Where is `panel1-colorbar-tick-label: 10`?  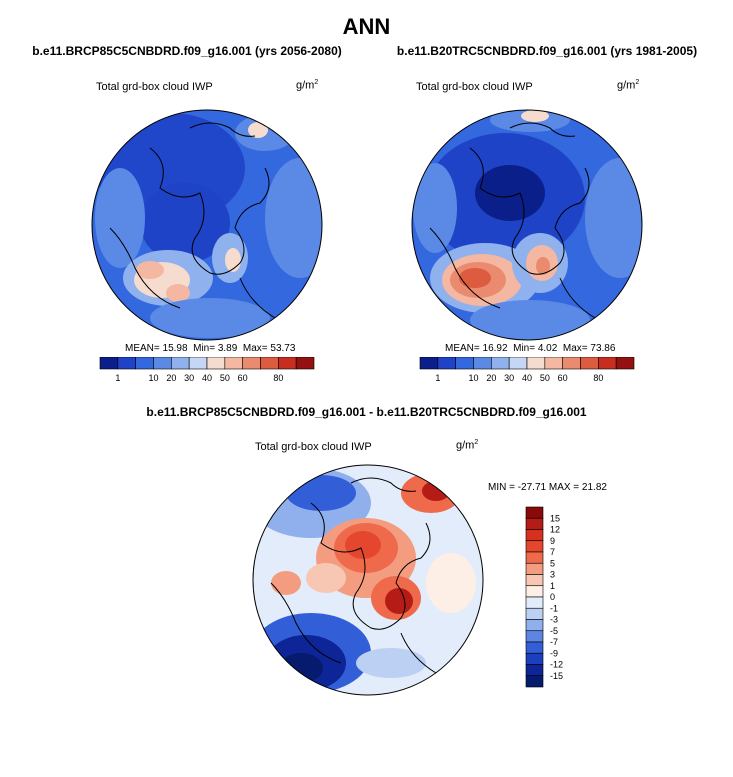 panel1-colorbar-tick-label: 10 is located at coordinates (153, 378).